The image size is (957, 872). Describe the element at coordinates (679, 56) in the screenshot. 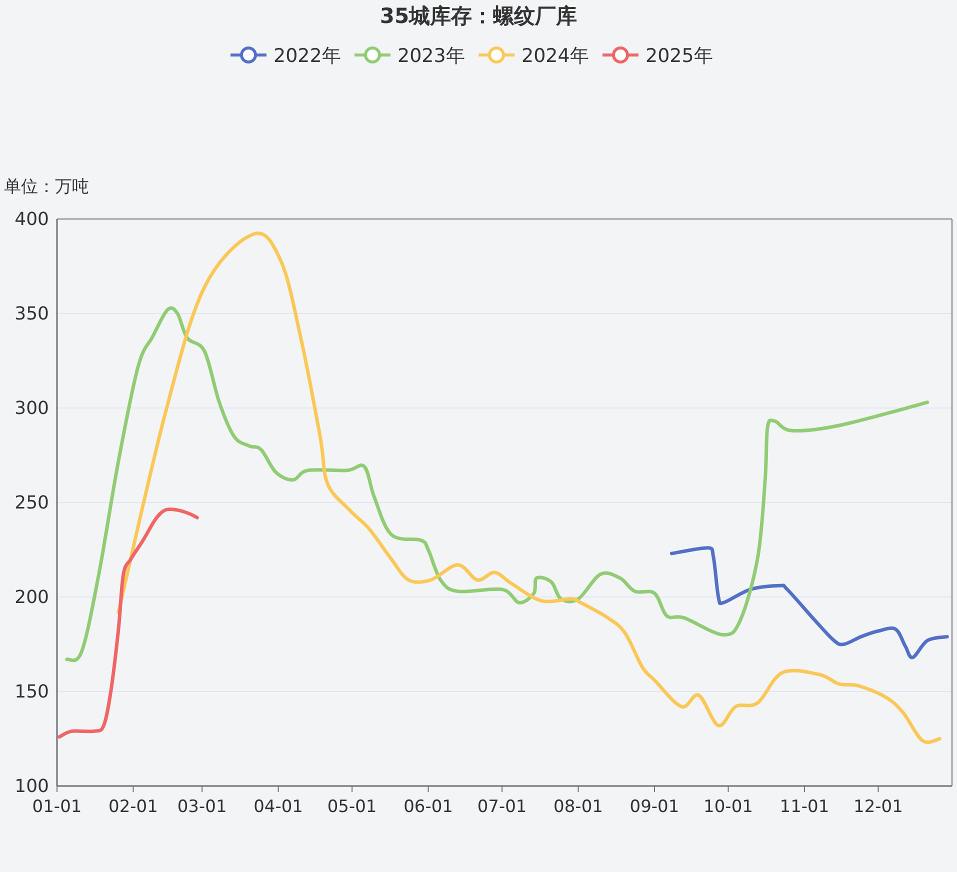

I see `legend-label: 2025年` at that location.